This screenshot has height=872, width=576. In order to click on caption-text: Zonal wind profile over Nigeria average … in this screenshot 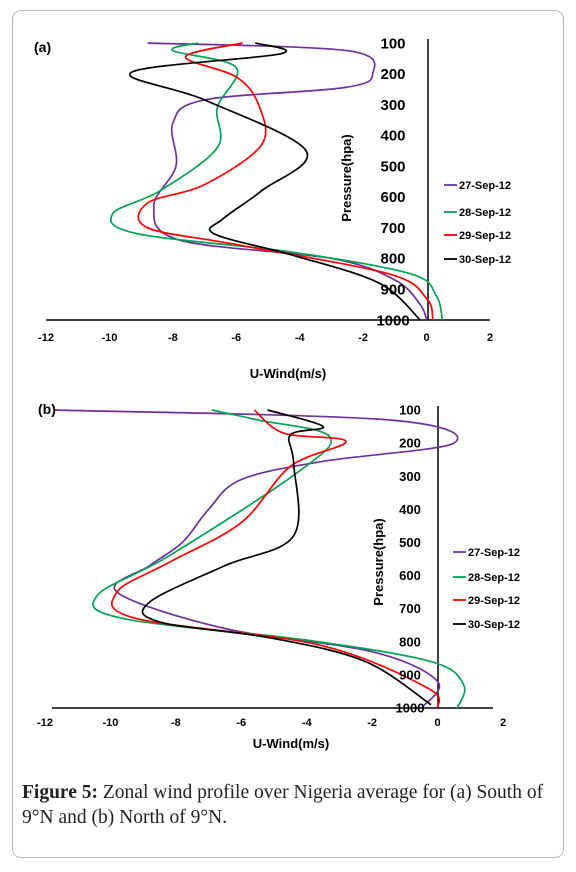, I will do `click(283, 805)`.